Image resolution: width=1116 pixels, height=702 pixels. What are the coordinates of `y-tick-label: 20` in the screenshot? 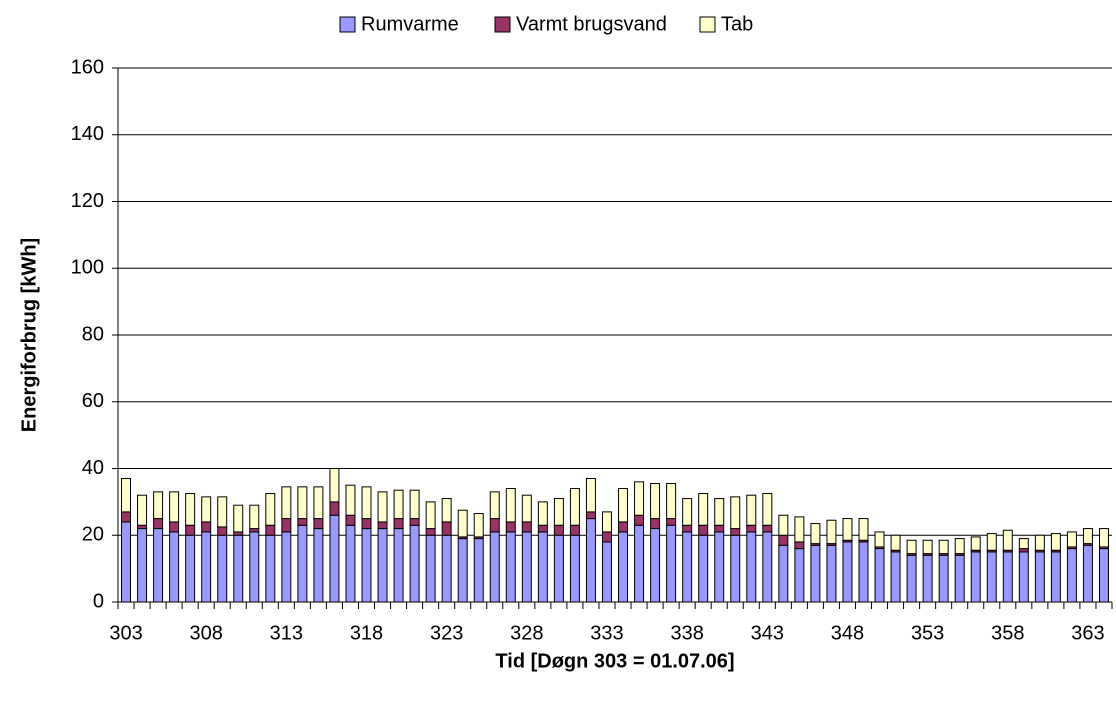 It's located at (93, 535).